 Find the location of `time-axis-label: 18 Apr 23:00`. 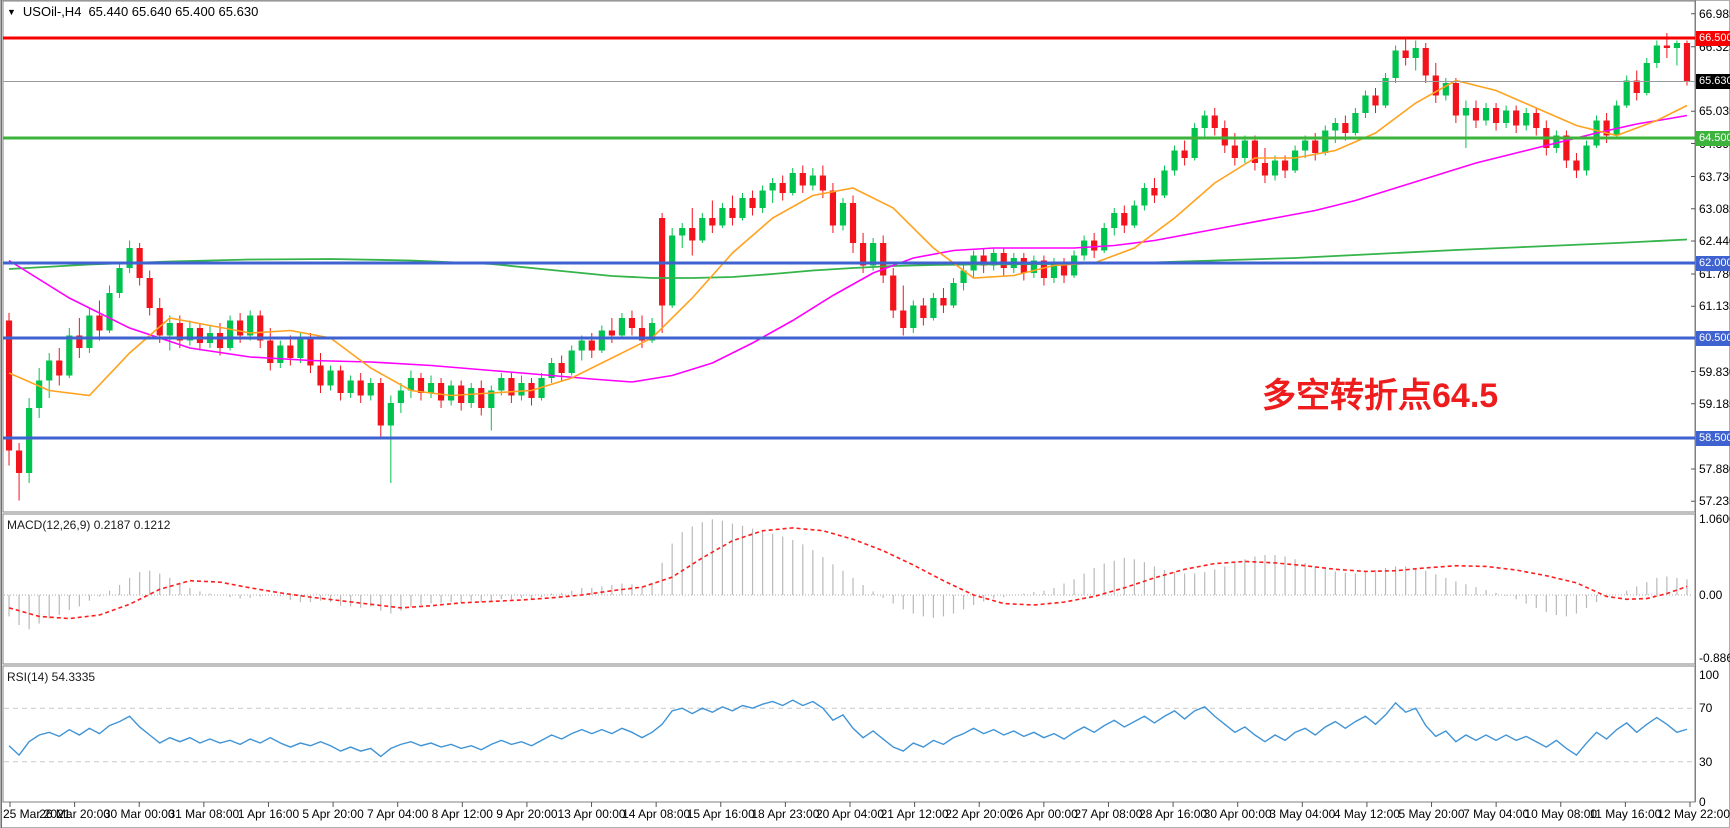

time-axis-label: 18 Apr 23:00 is located at coordinates (785, 814).